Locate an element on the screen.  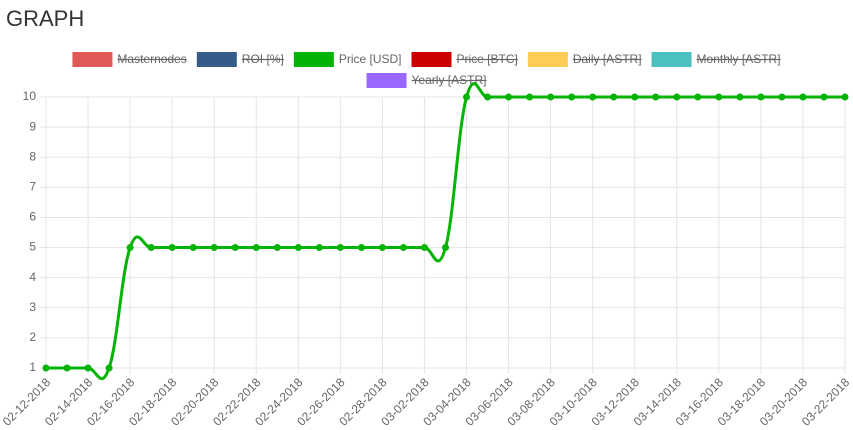
y-tick-label: 2 is located at coordinates (32, 337).